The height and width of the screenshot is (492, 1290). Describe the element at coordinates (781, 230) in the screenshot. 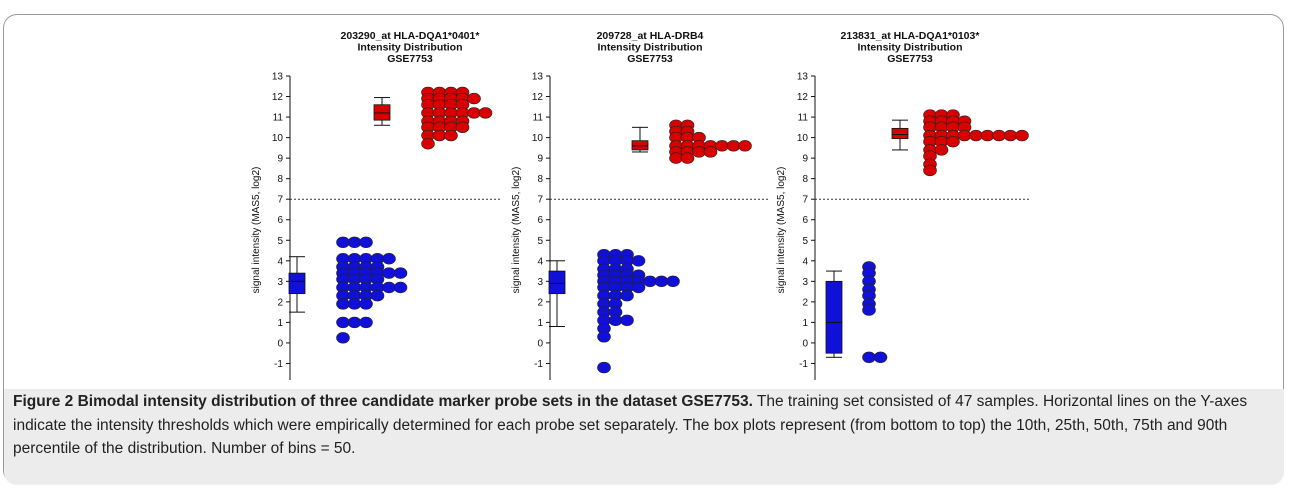

I see `panel-3-y-axis-label: signal intensity (MAS5, log2)` at that location.